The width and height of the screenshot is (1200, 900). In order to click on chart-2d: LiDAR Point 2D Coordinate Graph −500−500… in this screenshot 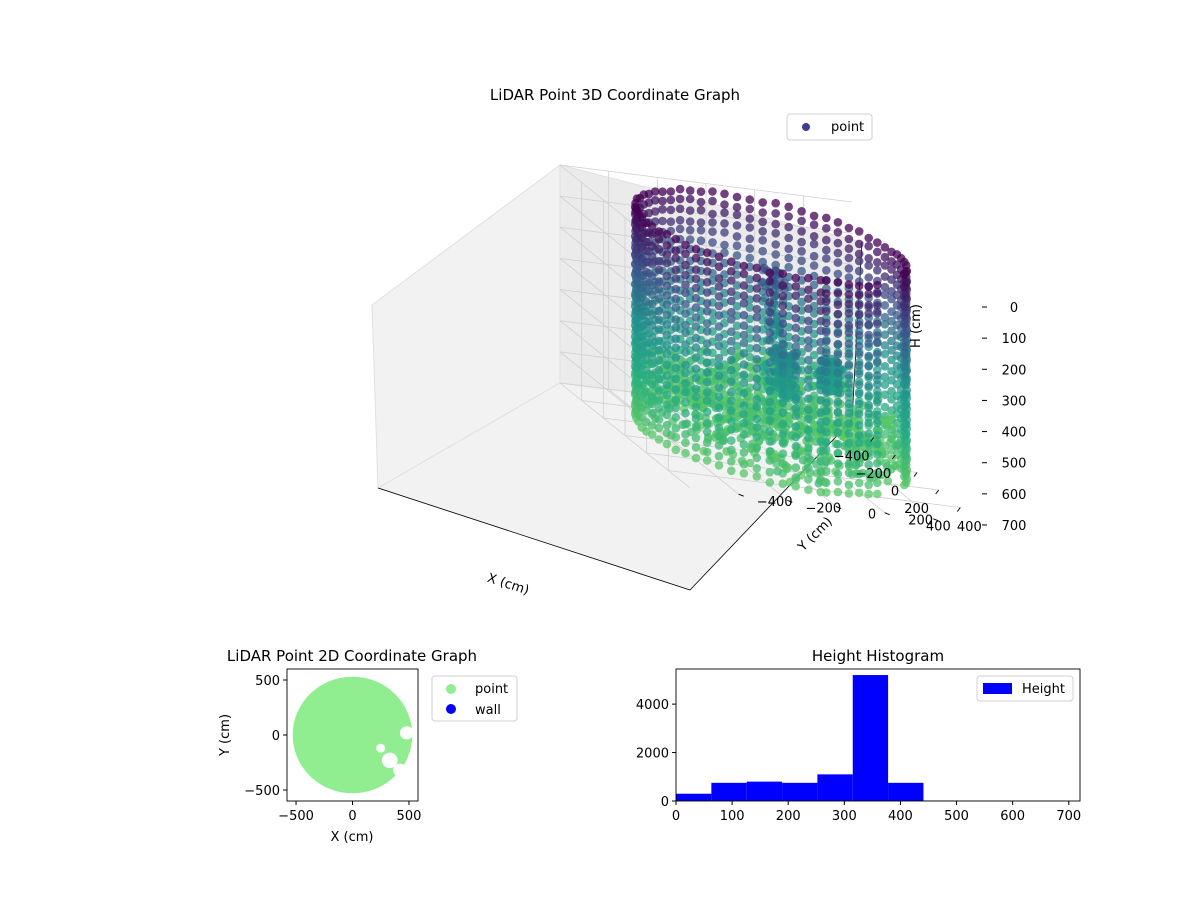, I will do `click(368, 746)`.